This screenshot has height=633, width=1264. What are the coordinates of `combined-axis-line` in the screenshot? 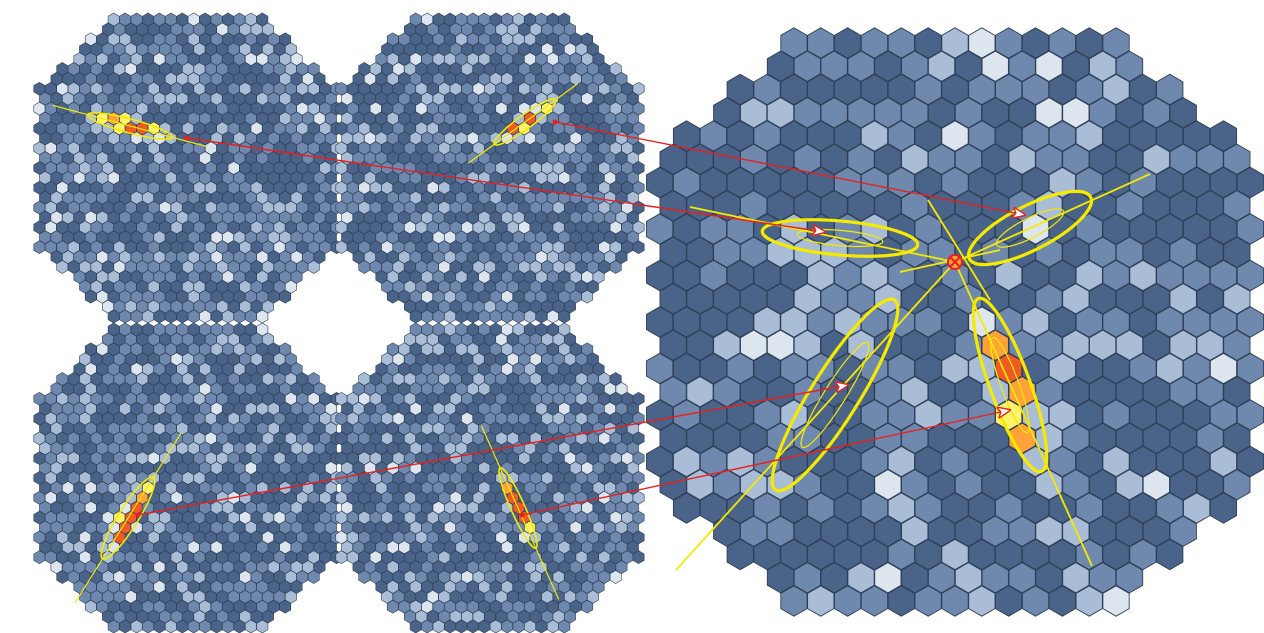 It's located at (959, 250).